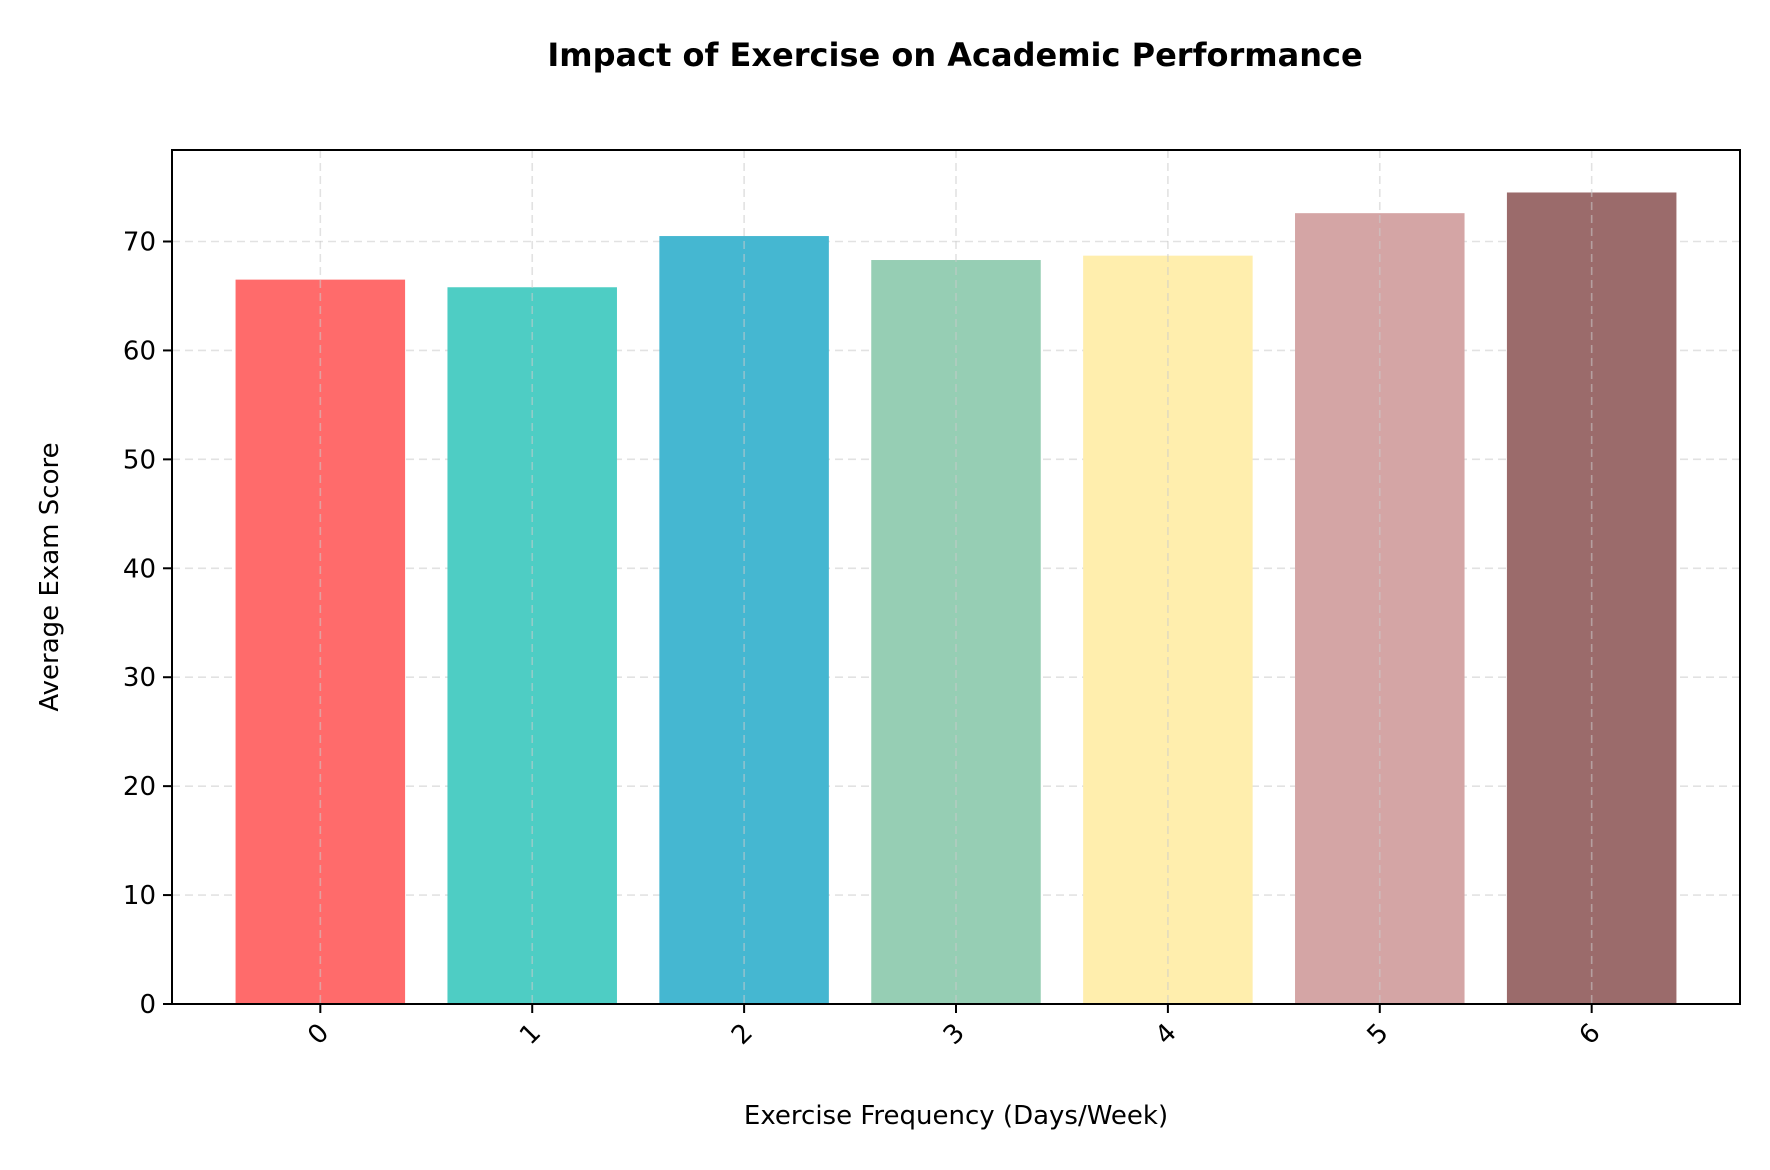  Describe the element at coordinates (139, 243) in the screenshot. I see `y-tick-label: 70` at that location.